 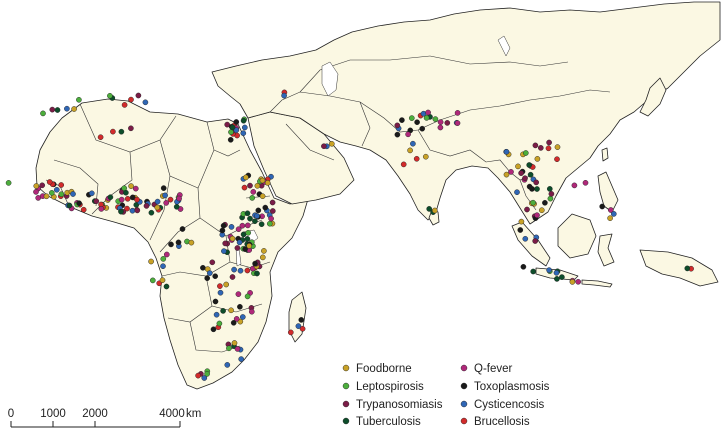 I want to click on legend-swatch-q_fever, so click(x=464, y=368).